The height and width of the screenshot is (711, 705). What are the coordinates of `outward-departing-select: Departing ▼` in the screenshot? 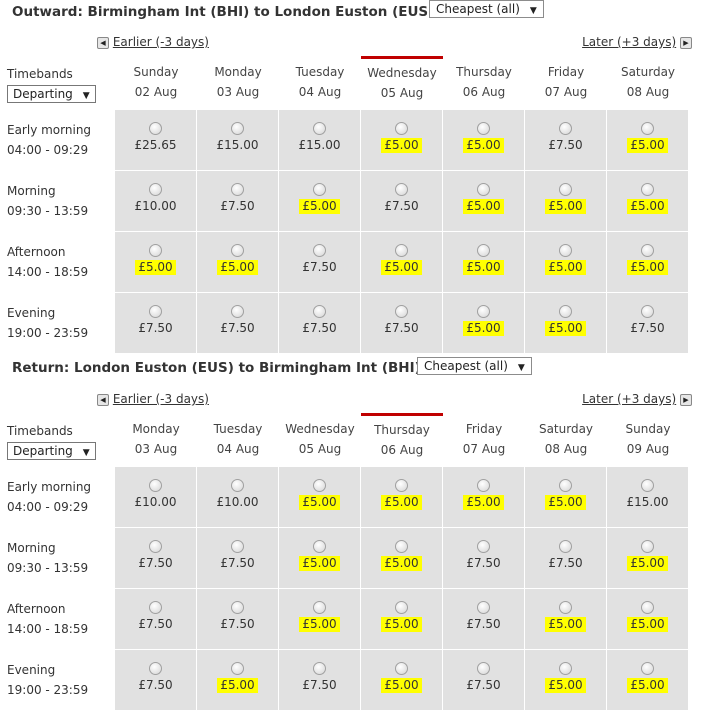 It's located at (51, 94).